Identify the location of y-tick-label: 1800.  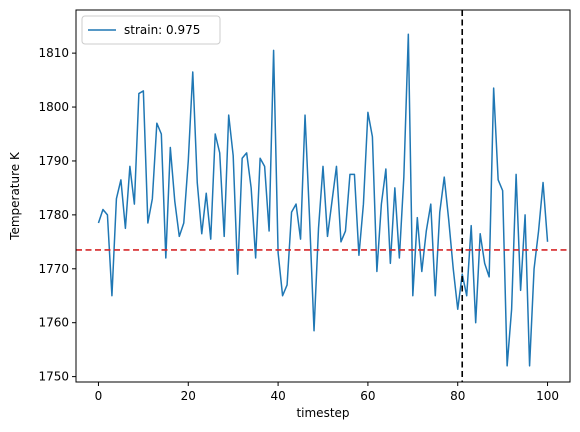
(53, 107).